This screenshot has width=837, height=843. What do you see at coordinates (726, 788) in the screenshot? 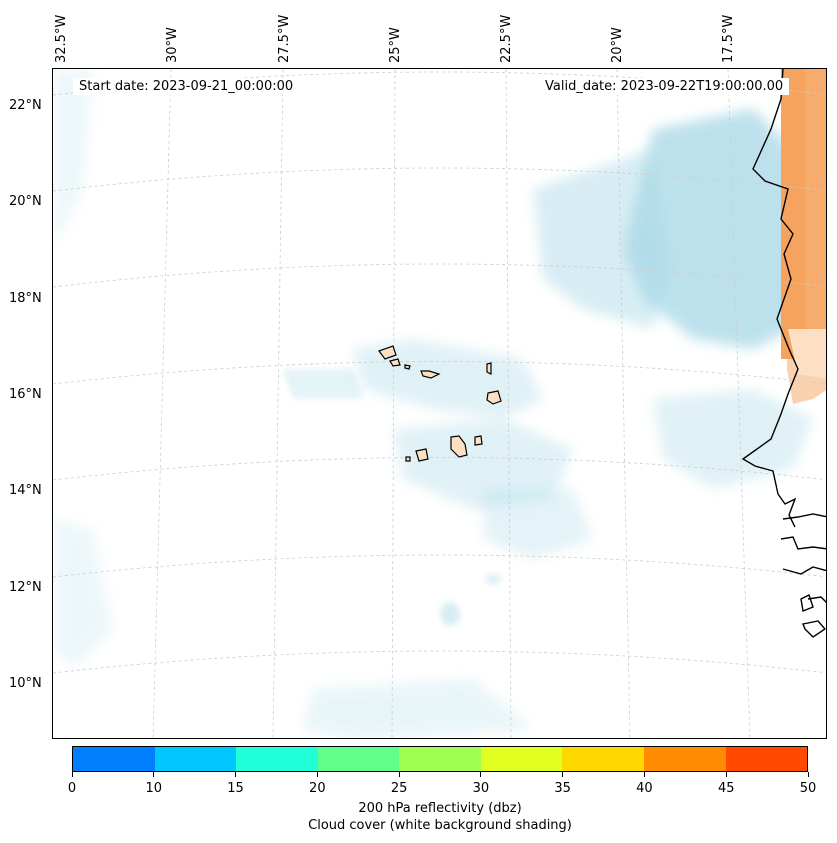
I see `colorbar-tick-label: 45` at bounding box center [726, 788].